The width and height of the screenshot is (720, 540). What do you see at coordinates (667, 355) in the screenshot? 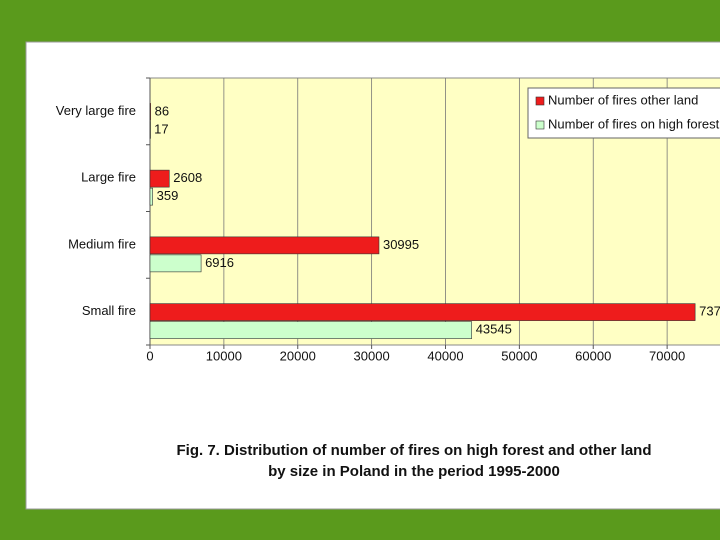
I see `x-tick-label: 70000` at bounding box center [667, 355].